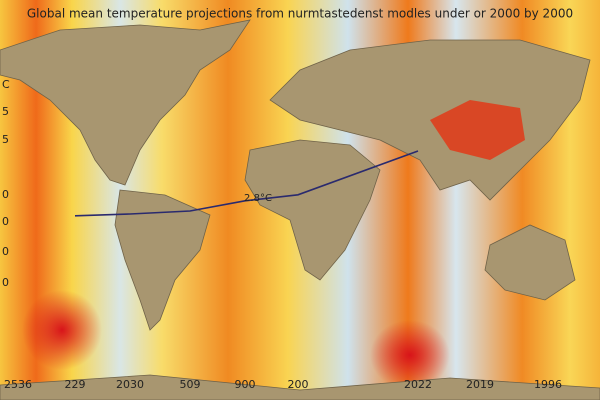  Describe the element at coordinates (75, 384) in the screenshot. I see `x-tick-label: 229` at that location.